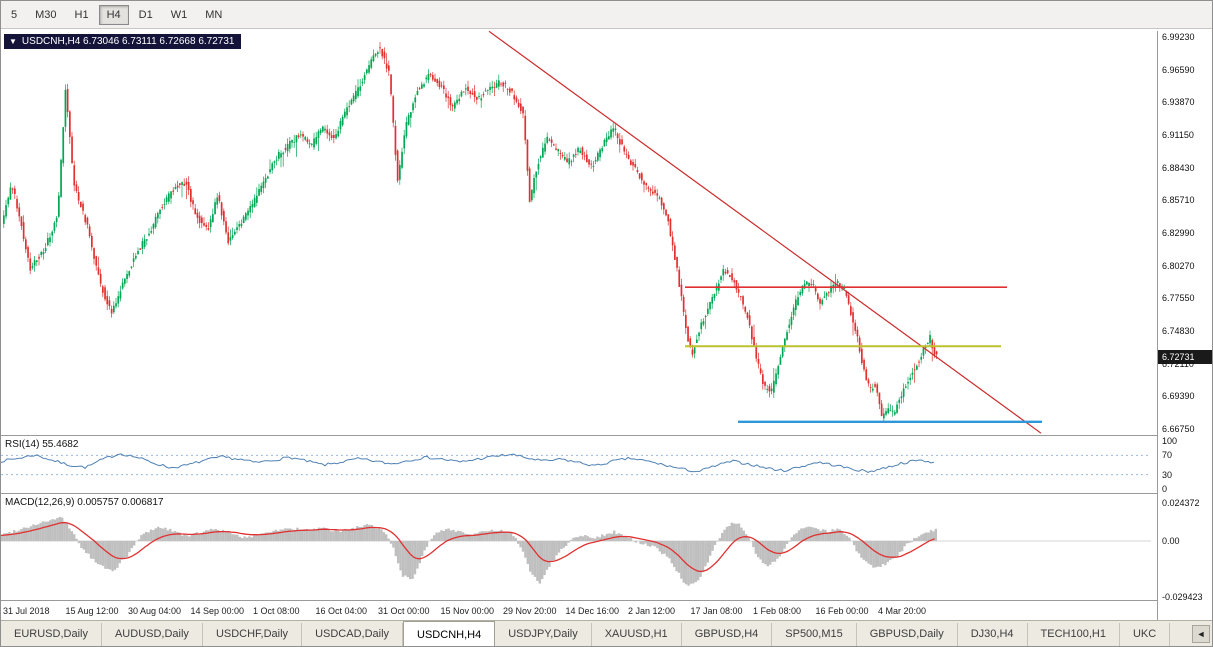  I want to click on date-axis-label: 16 Feb 00:00, so click(842, 611).